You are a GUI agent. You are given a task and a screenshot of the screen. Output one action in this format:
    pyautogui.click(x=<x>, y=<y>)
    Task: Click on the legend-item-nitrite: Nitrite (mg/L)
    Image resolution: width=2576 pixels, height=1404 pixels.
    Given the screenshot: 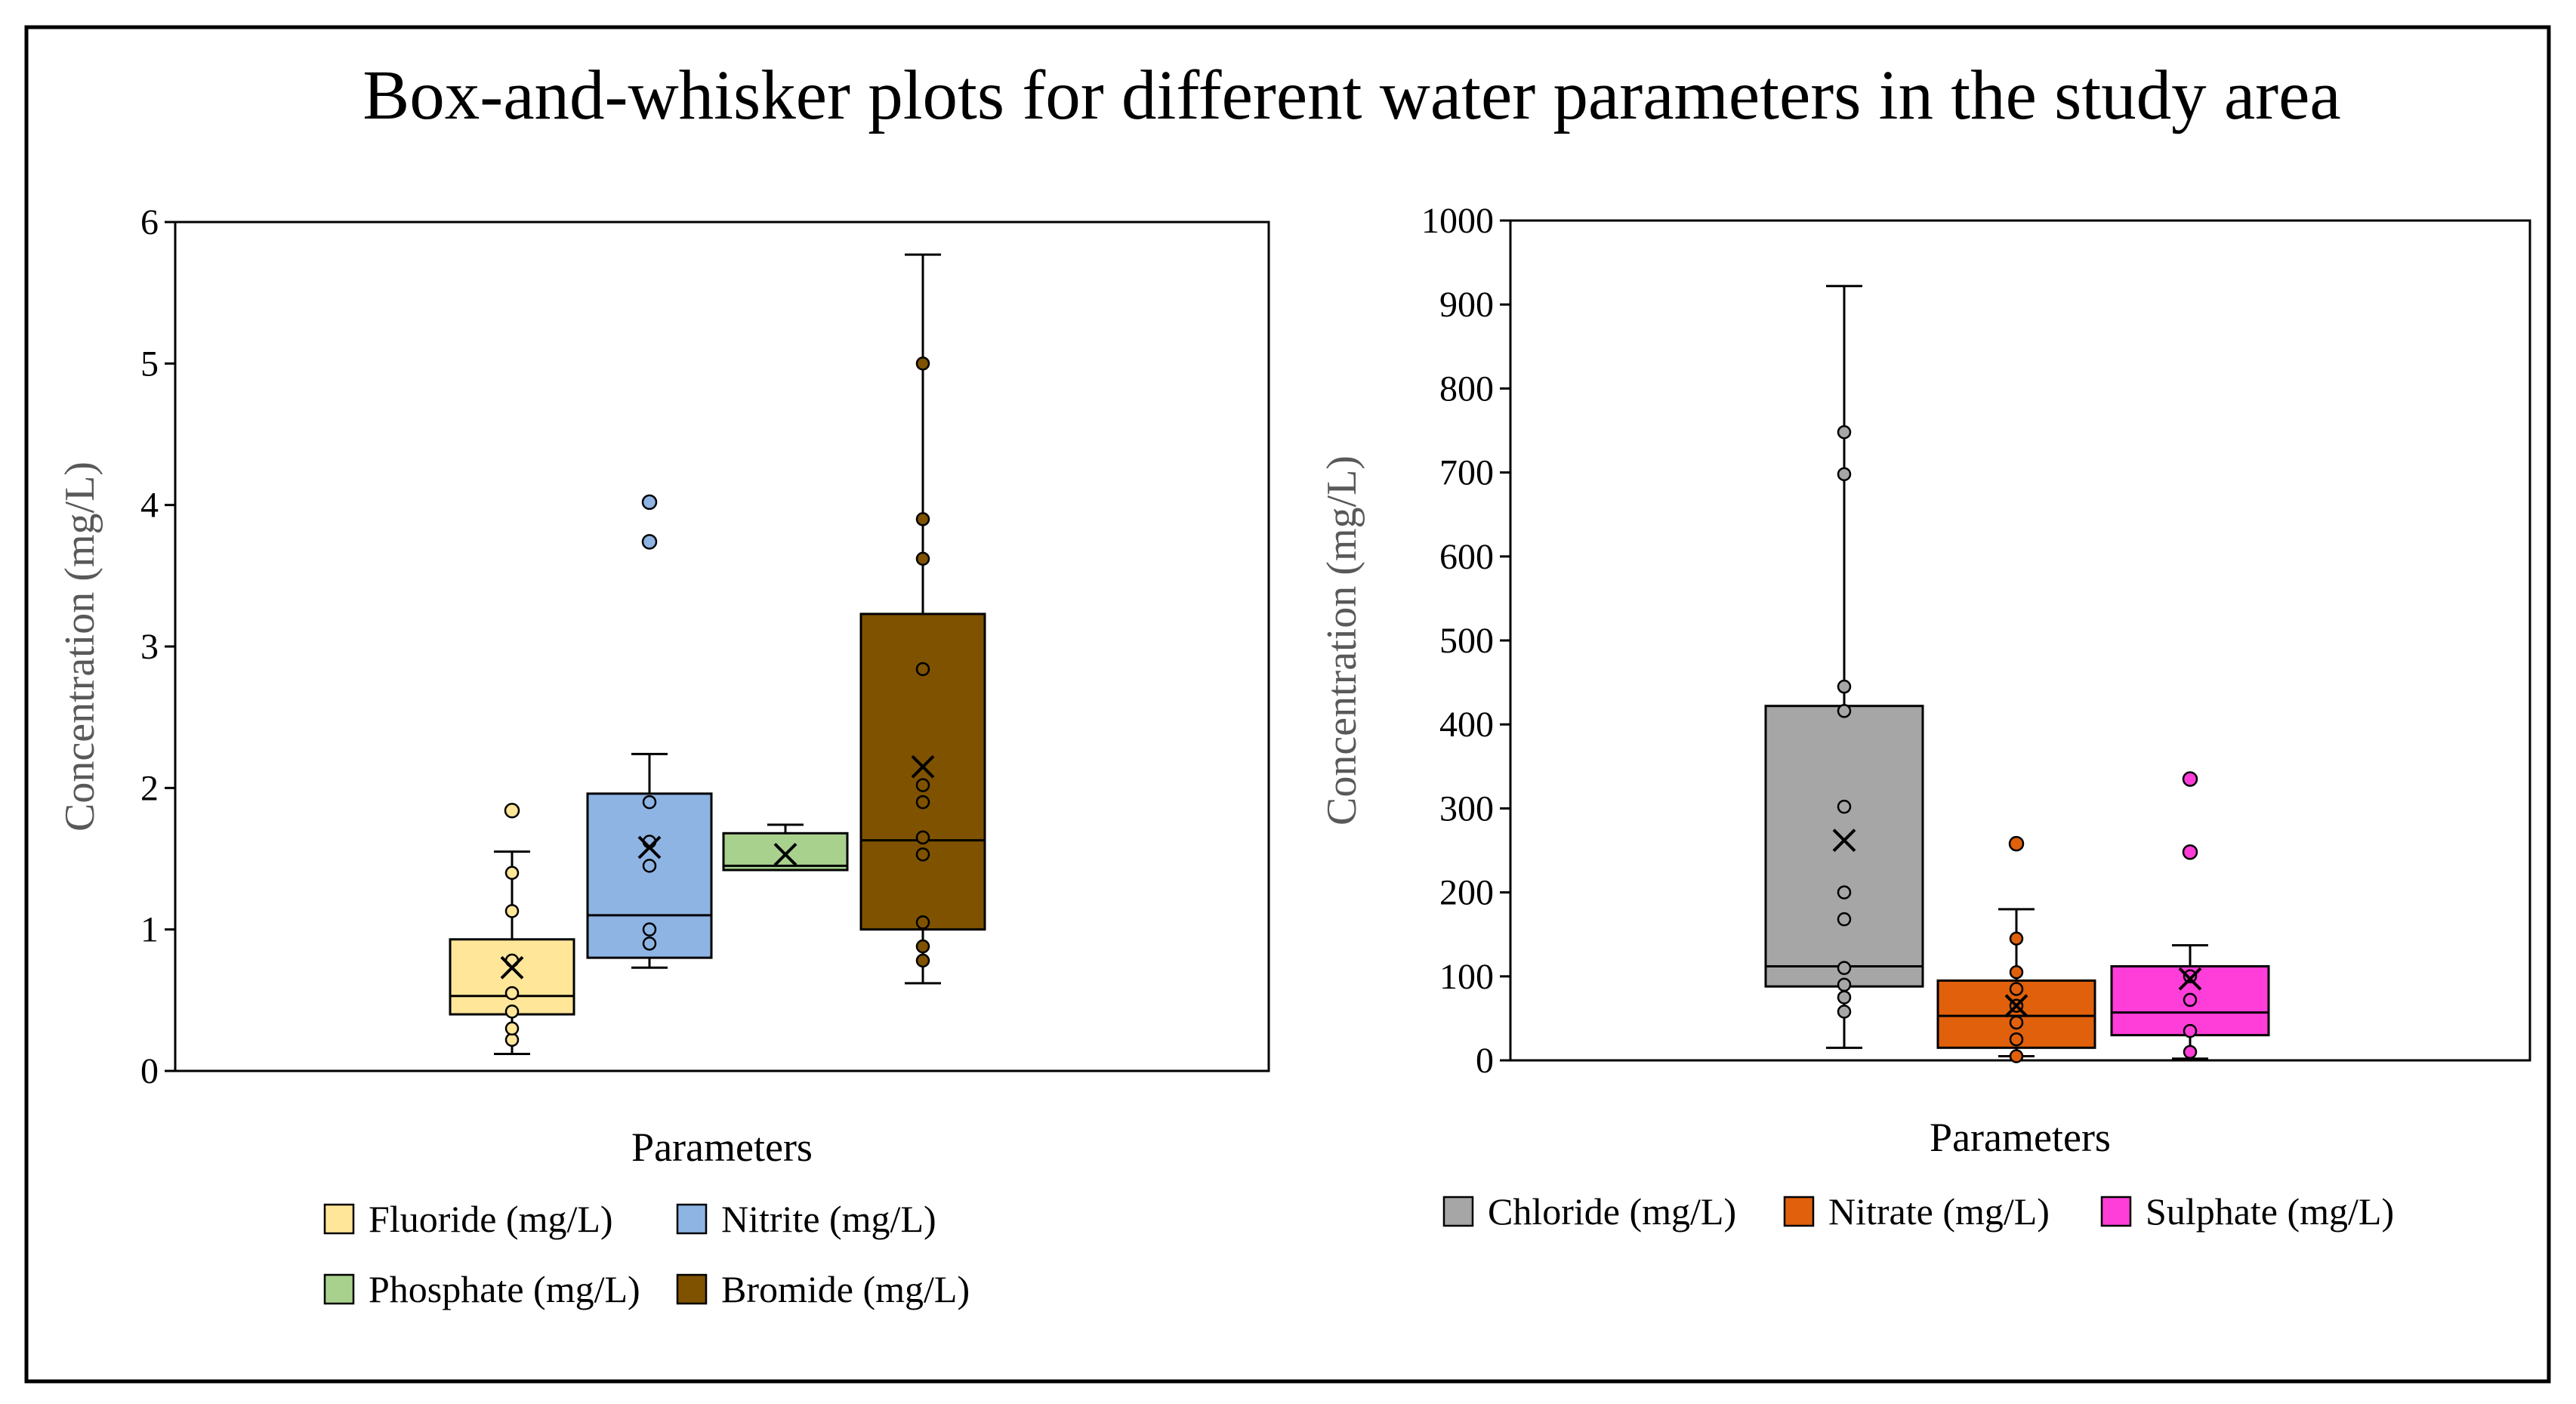 What is the action you would take?
    pyautogui.click(x=806, y=1219)
    